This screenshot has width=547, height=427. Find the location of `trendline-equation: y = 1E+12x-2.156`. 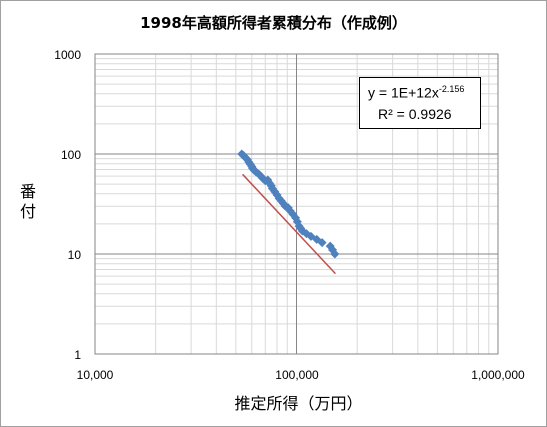

trendline-equation: y = 1E+12x-2.156 is located at coordinates (416, 92).